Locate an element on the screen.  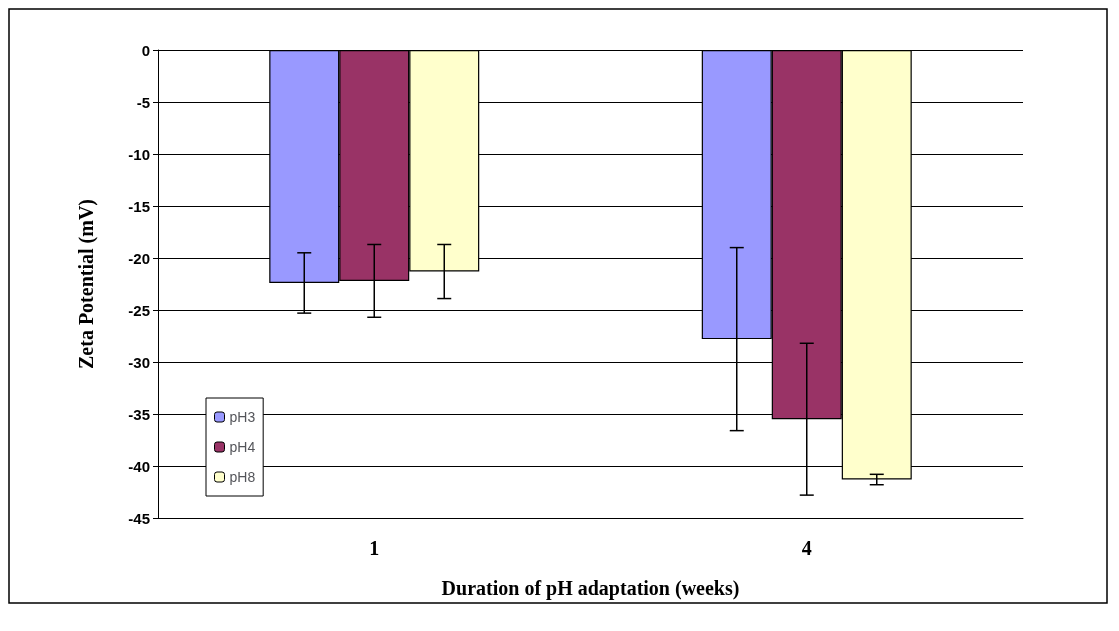
legend-label: pH3 is located at coordinates (242, 417).